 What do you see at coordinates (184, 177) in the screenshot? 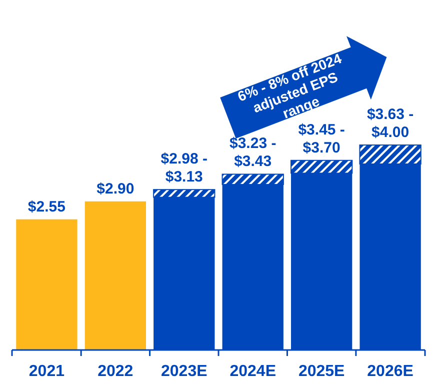
I see `total-label: $3.13` at bounding box center [184, 177].